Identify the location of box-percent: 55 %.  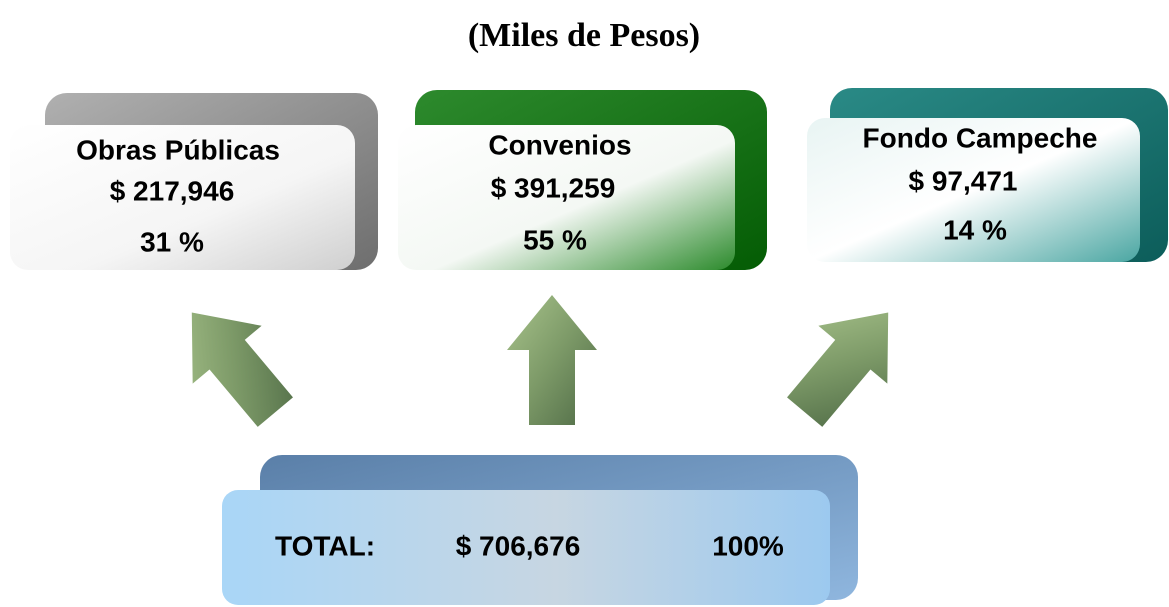
(555, 239).